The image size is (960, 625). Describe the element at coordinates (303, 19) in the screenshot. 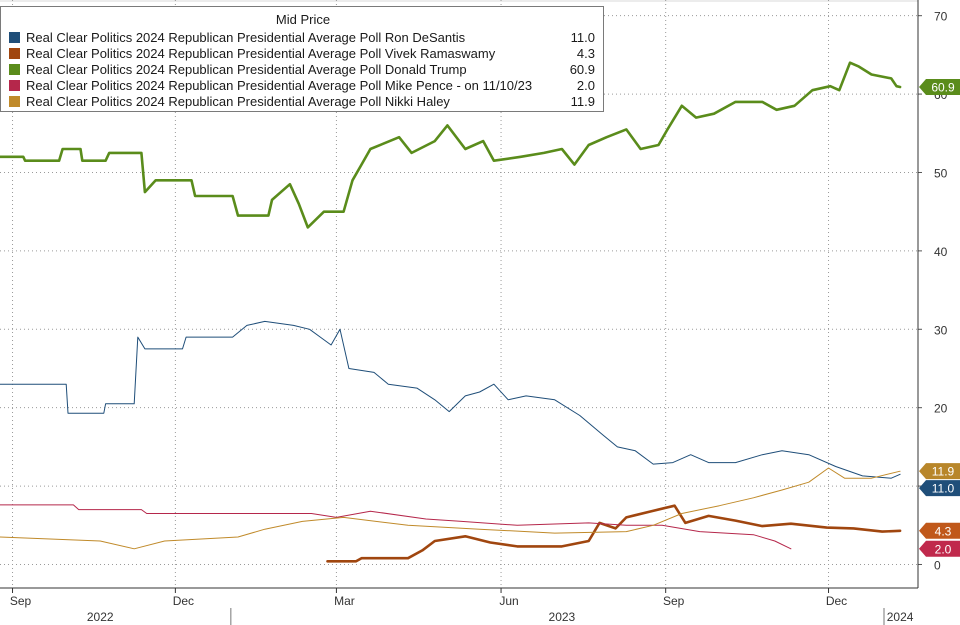

I see `legend-title: Mid Price` at that location.